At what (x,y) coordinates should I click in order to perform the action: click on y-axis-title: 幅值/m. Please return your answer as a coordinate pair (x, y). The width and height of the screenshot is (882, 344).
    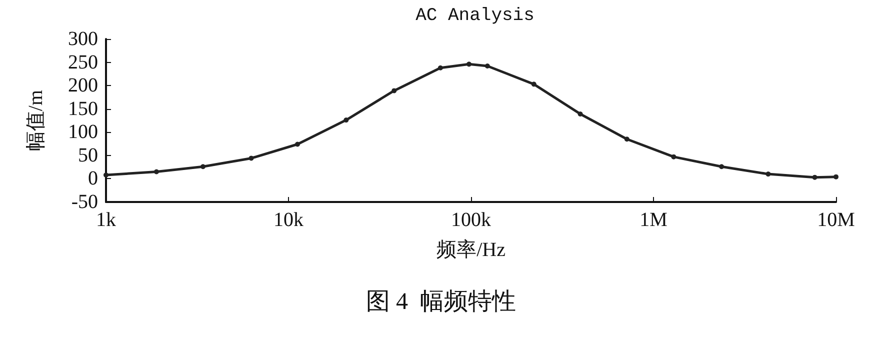
    Looking at the image, I should click on (36, 121).